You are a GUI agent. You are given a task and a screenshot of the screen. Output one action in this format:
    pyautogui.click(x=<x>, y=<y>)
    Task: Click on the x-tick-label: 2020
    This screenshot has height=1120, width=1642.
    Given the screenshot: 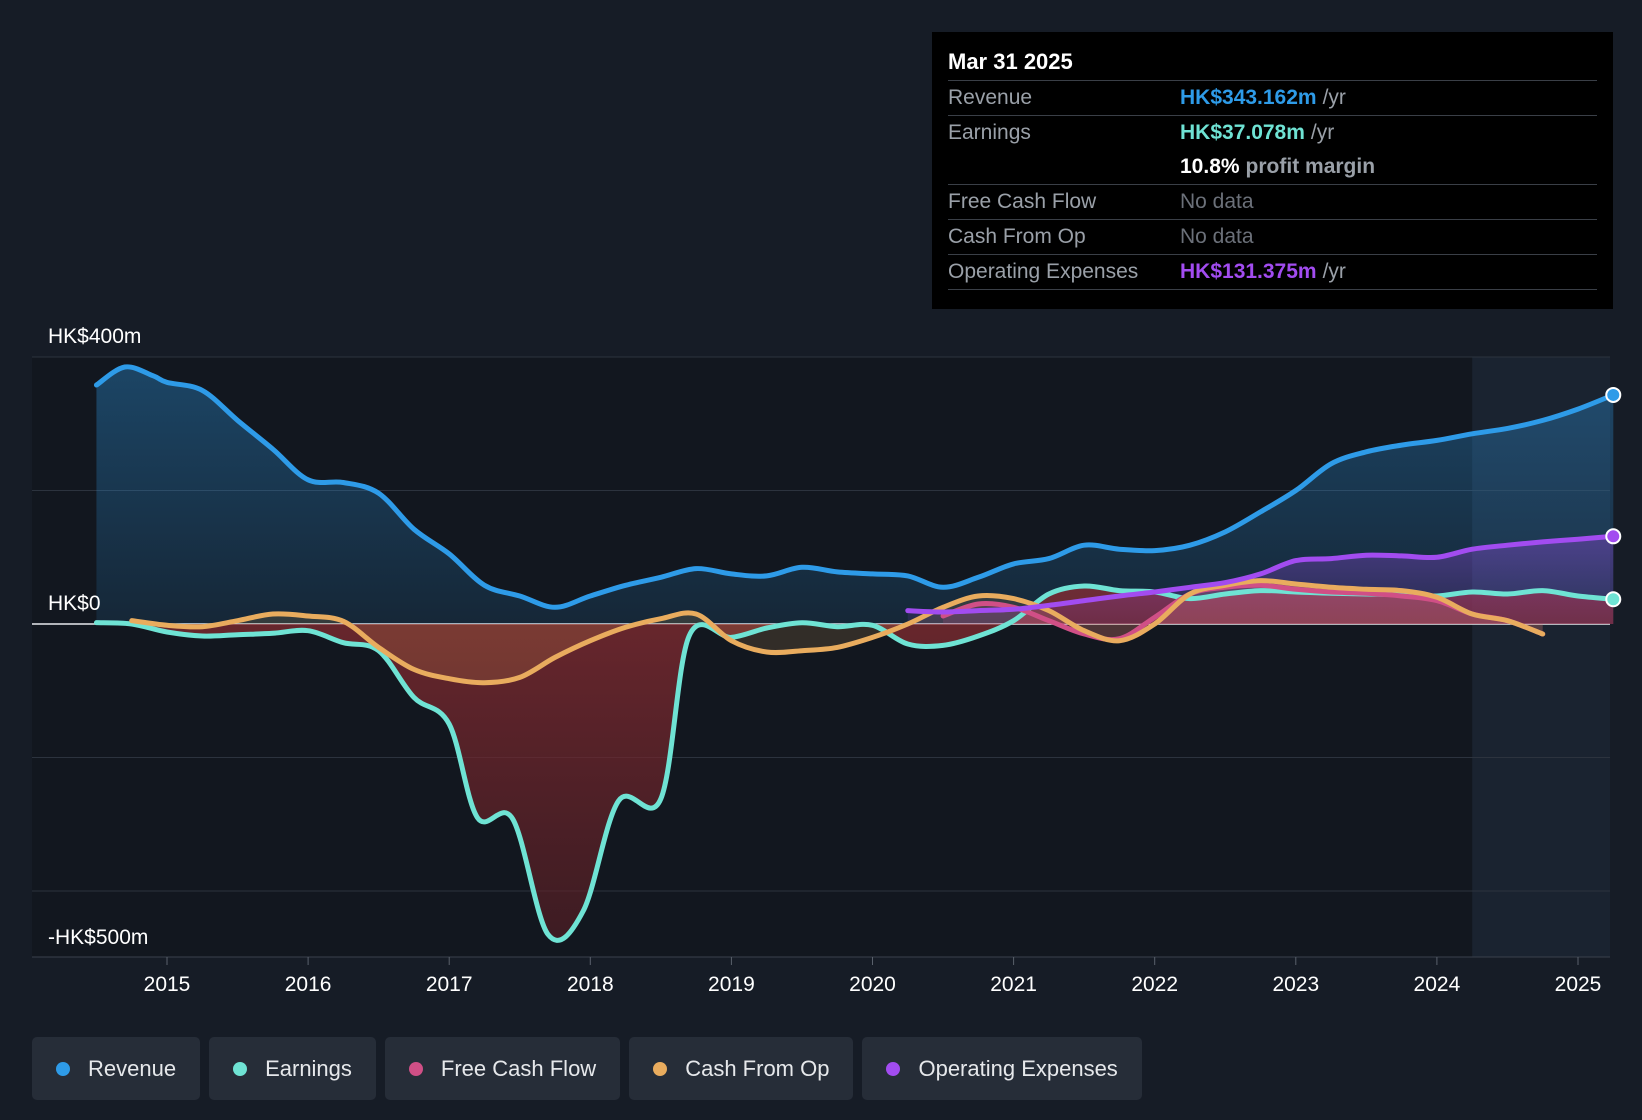 What is the action you would take?
    pyautogui.click(x=872, y=984)
    